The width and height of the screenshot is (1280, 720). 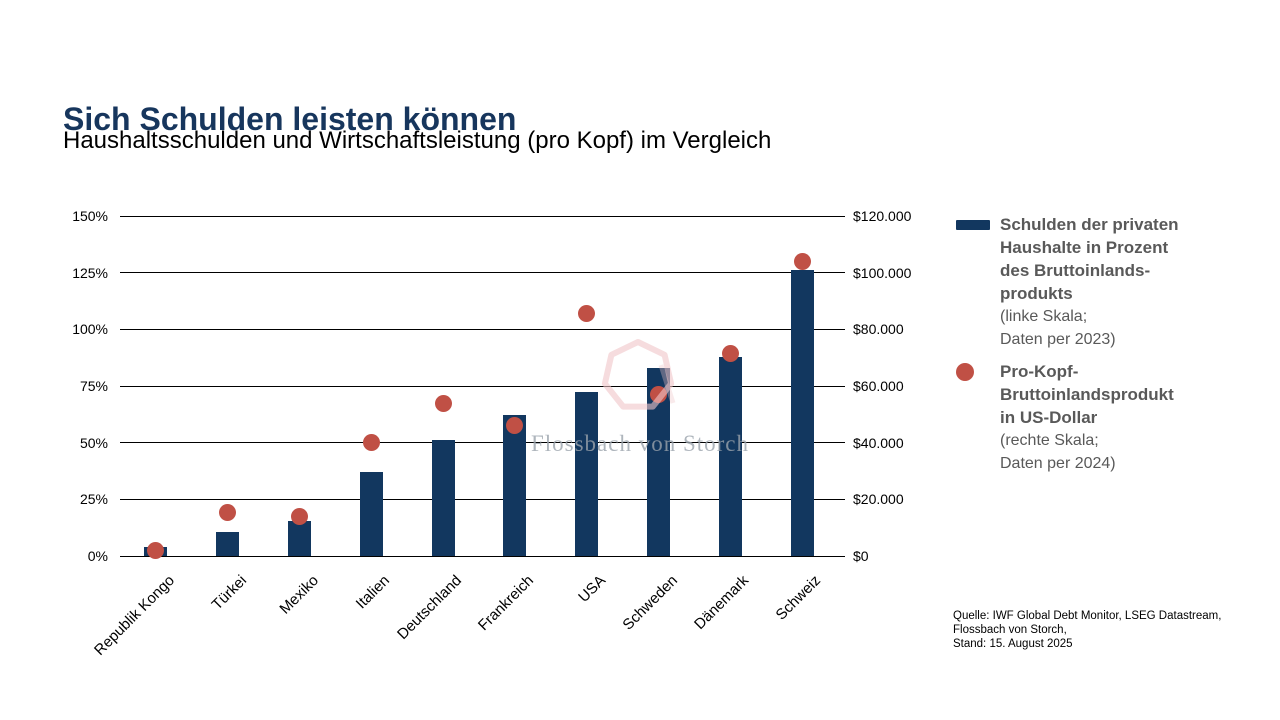 I want to click on right-axis-tick: $80.000, so click(x=878, y=329).